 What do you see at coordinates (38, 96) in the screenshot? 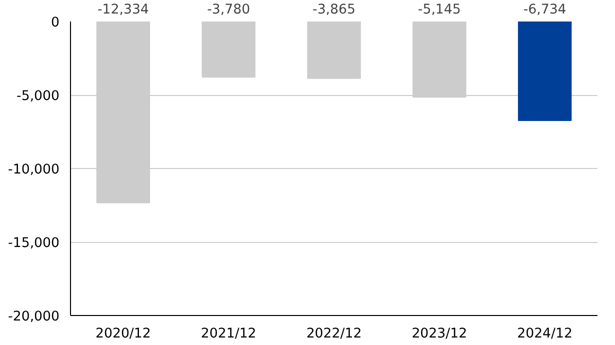
I see `y-tick-label: -5,000` at bounding box center [38, 96].